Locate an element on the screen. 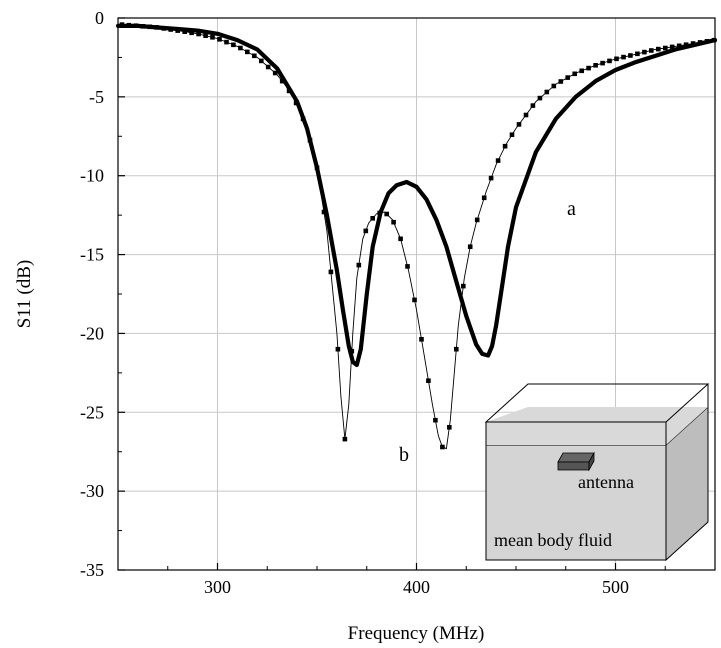  antenna-block-top is located at coordinates (576, 457).